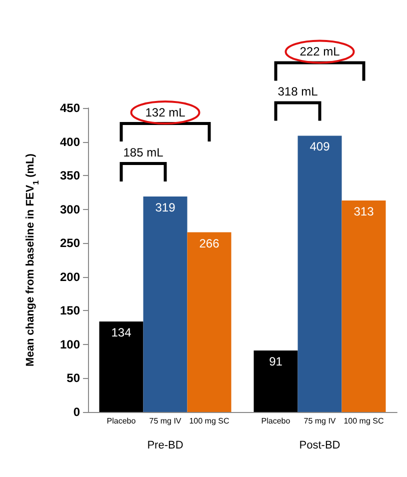  I want to click on data-label: 409, so click(320, 147).